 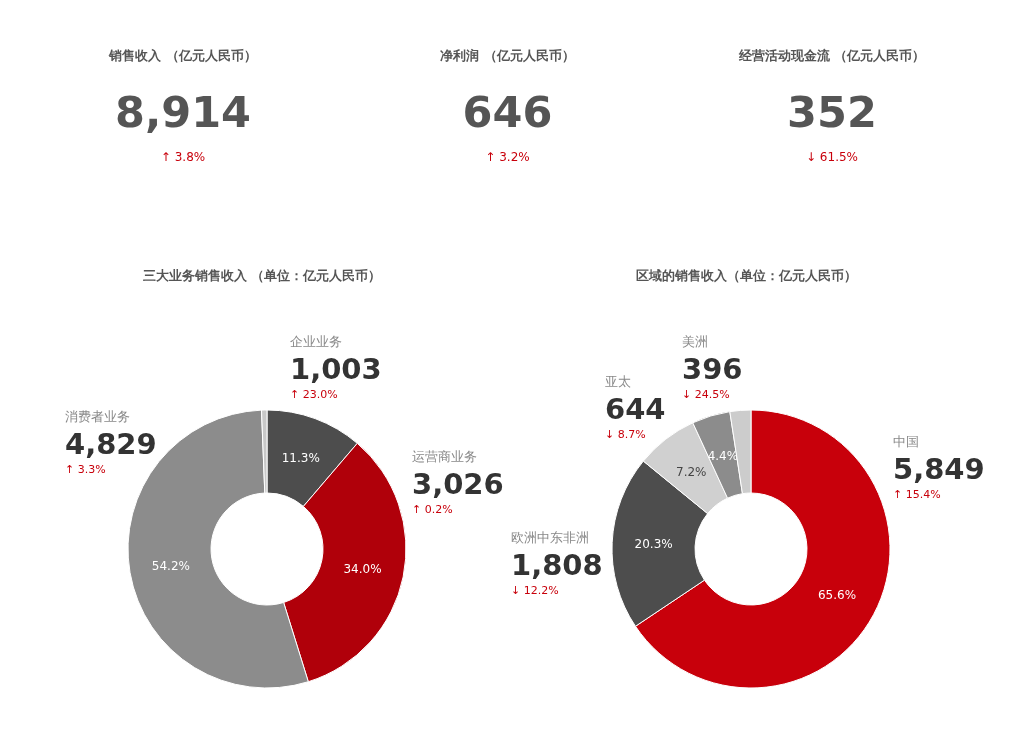 What do you see at coordinates (111, 444) in the screenshot?
I see `data-label: 4,829` at bounding box center [111, 444].